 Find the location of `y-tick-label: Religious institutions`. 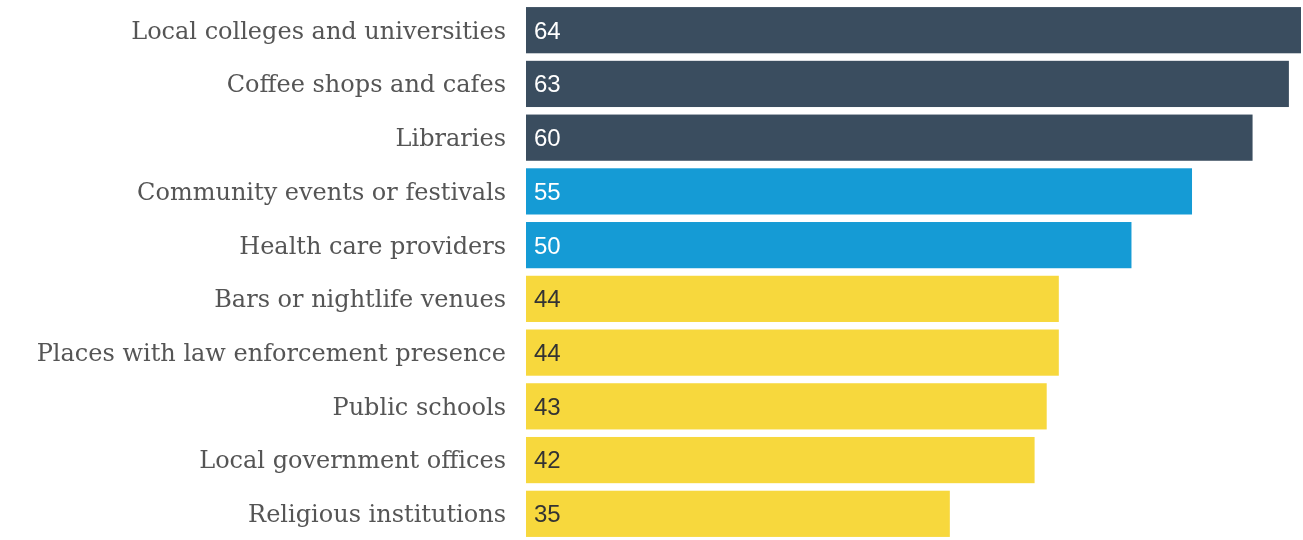

y-tick-label: Religious institutions is located at coordinates (377, 514).